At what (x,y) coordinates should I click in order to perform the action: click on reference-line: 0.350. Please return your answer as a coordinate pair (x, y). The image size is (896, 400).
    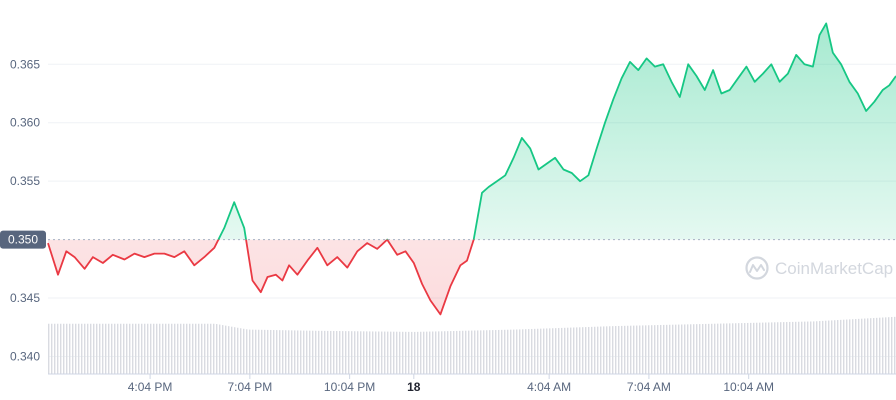
    Looking at the image, I should click on (448, 239).